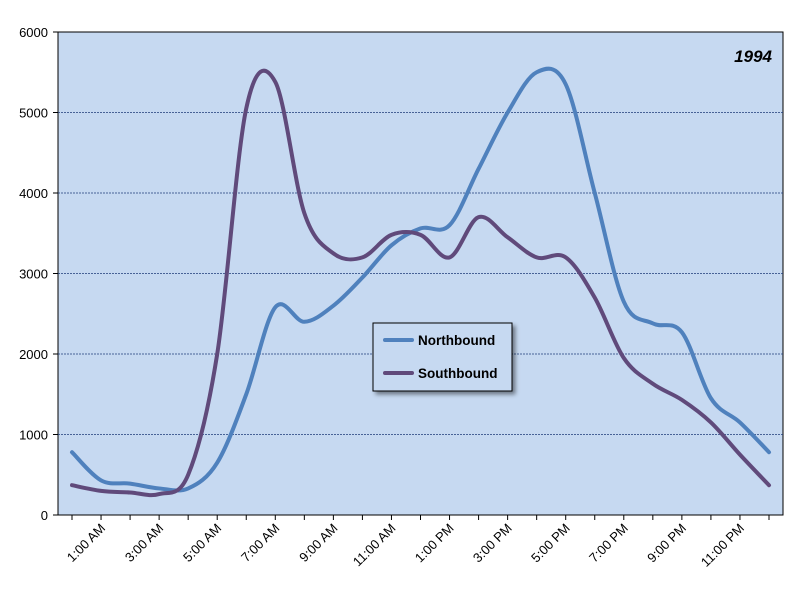  I want to click on x-tick-label: 5:00 AM, so click(202, 543).